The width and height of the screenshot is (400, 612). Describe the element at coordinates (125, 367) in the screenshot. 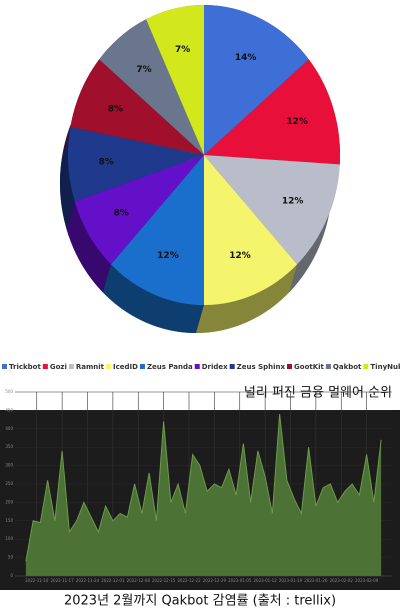

I see `legend-label: IcedID` at that location.